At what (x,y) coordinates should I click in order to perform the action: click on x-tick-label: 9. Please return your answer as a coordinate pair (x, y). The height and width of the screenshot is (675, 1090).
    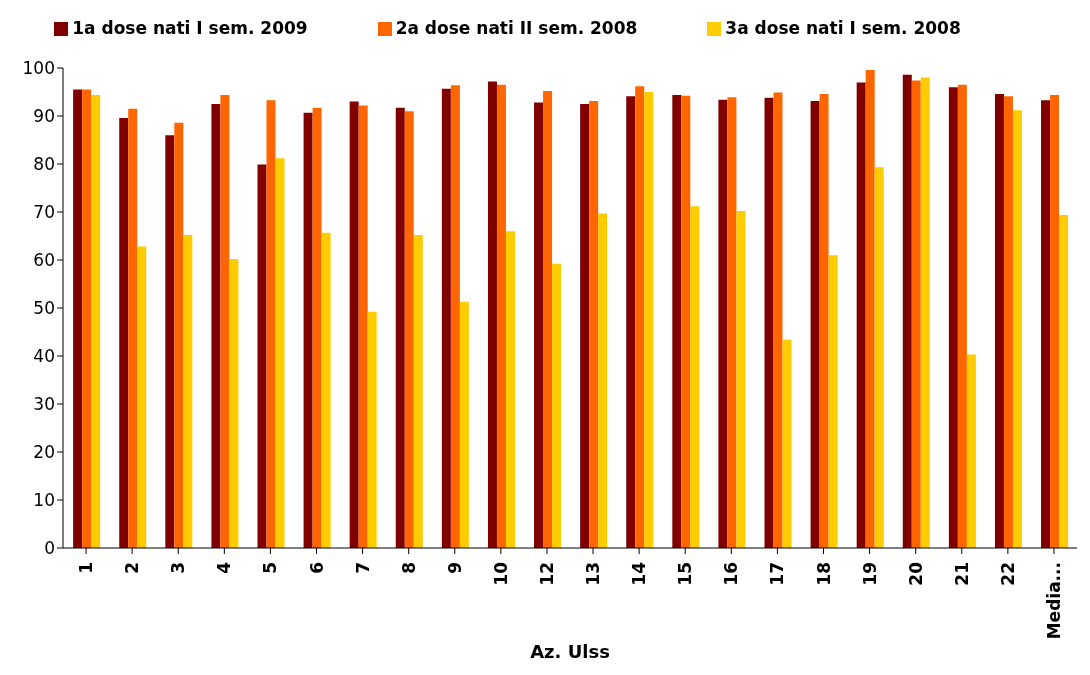
    Looking at the image, I should click on (454, 568).